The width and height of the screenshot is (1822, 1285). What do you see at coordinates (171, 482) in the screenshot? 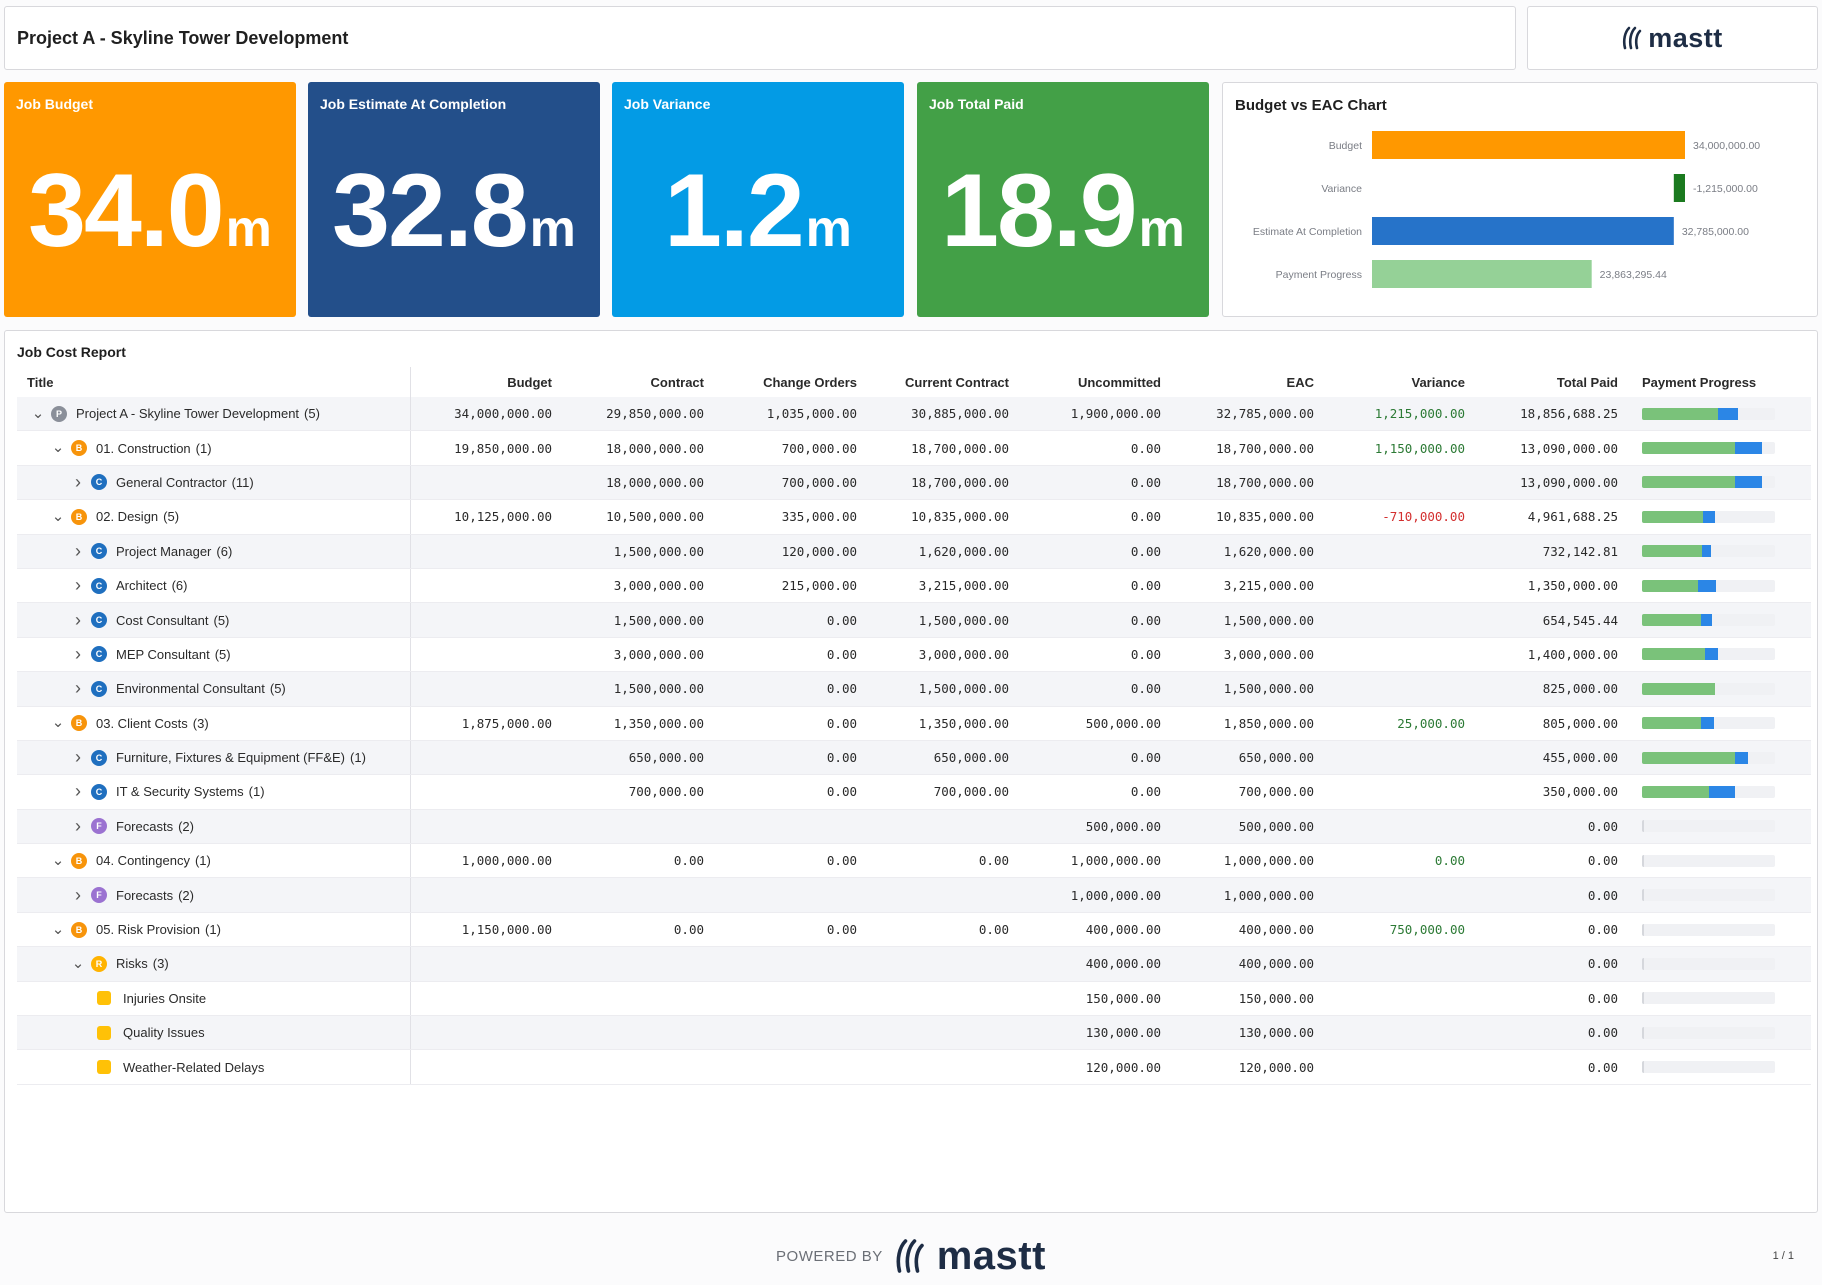
I see `row-title: General Contractor` at bounding box center [171, 482].